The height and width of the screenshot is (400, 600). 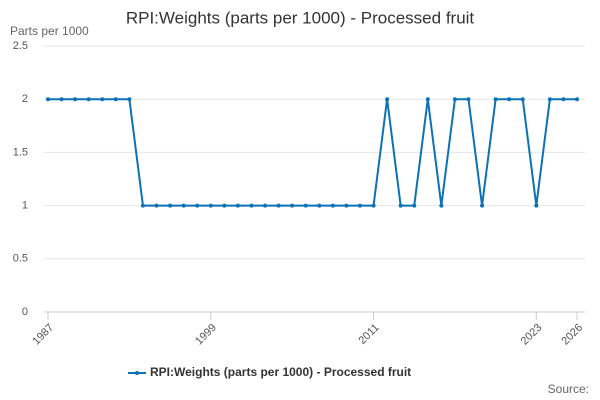 What do you see at coordinates (25, 99) in the screenshot?
I see `y-tick-label: 2` at bounding box center [25, 99].